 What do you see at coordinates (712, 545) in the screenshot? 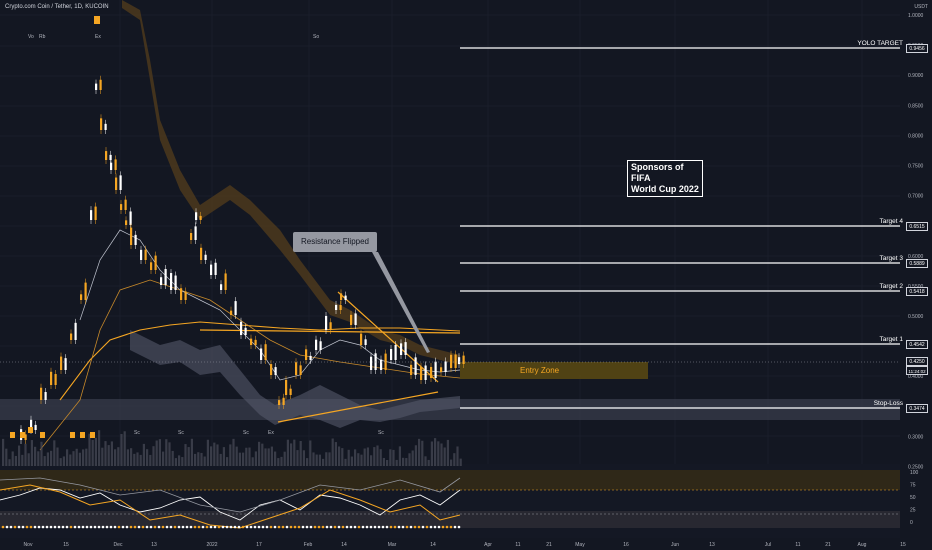
I see `time-tick-label: 13` at bounding box center [712, 545].